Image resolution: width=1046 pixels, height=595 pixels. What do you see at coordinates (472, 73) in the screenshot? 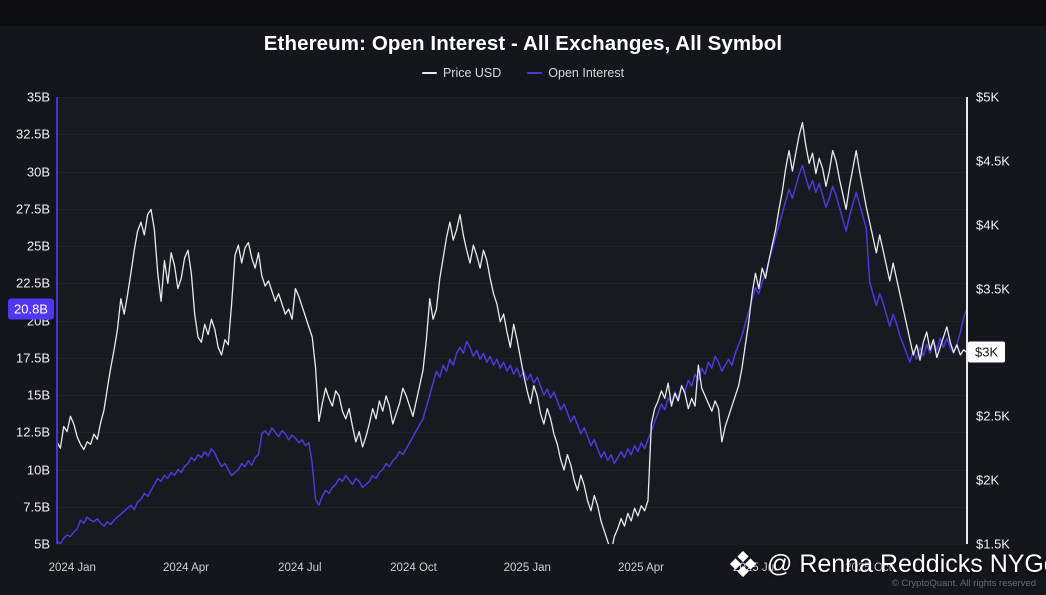
I see `legend-label-price: Price USD` at bounding box center [472, 73].